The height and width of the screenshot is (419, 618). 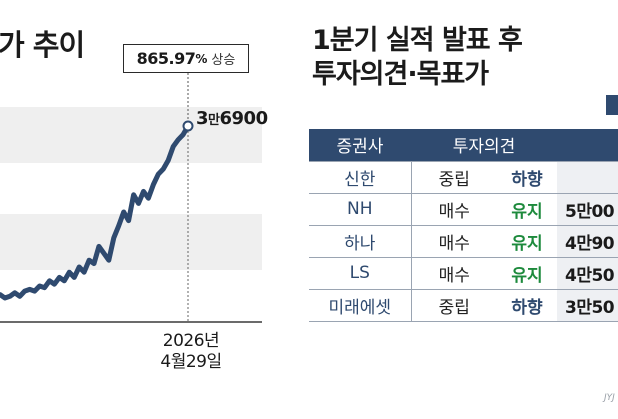 I want to click on right-panel-title: 1분기 실적 발표 후 투자의견·목표가, so click(x=417, y=58).